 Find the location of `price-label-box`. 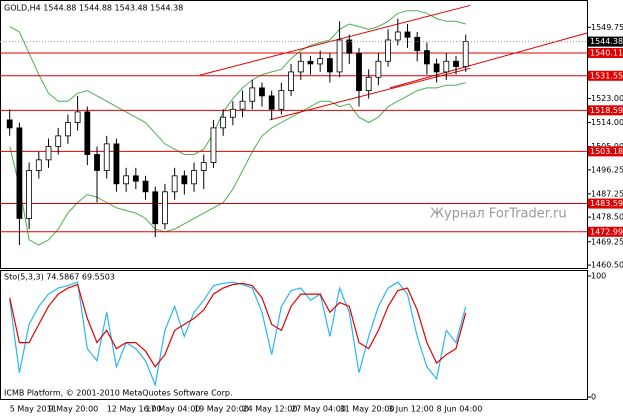

price-label-box is located at coordinates (605, 41).